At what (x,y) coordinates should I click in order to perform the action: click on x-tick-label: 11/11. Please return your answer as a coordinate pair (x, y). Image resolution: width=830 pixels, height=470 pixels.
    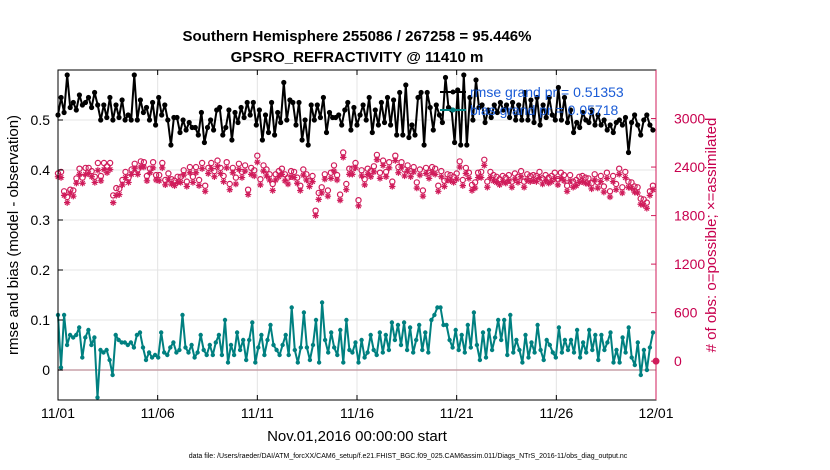
    Looking at the image, I should click on (257, 413).